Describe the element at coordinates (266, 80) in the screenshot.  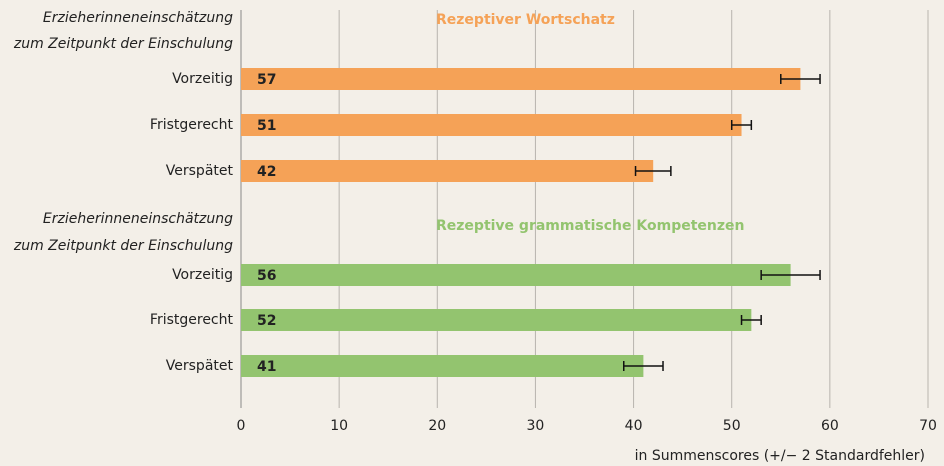
I see `value-label: 57` at that location.